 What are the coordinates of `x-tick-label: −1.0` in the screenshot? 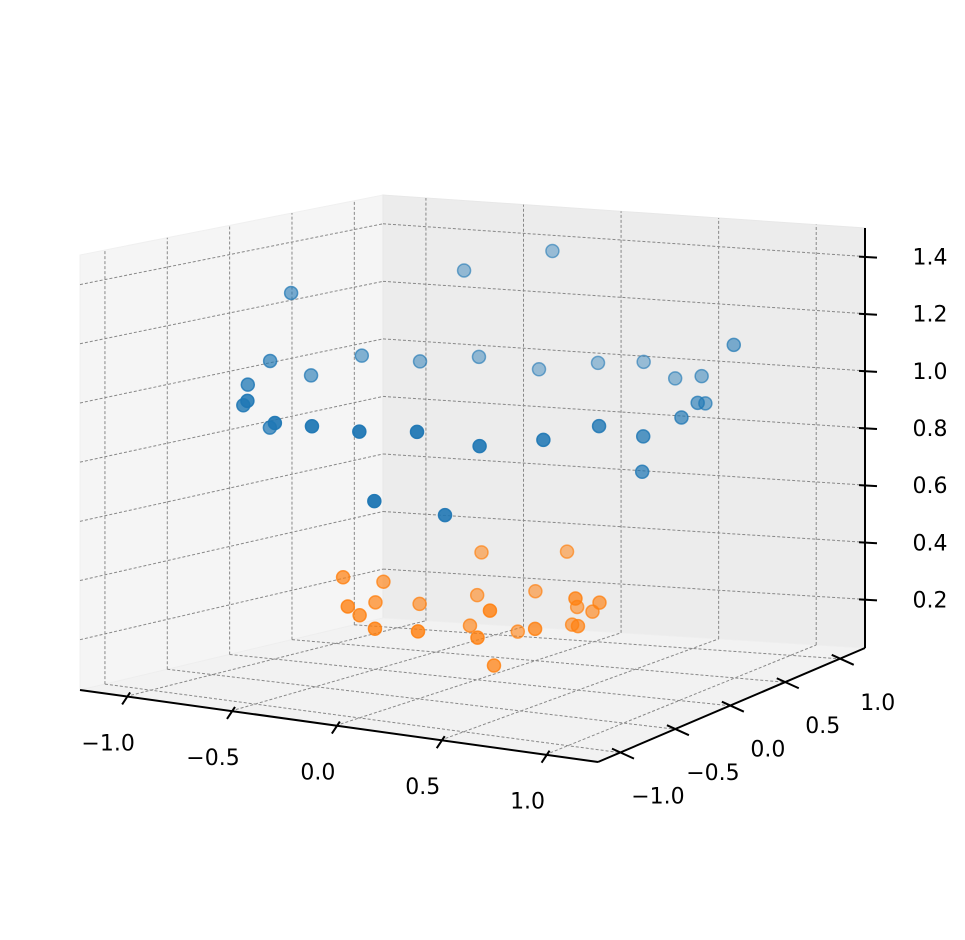 It's located at (107, 743).